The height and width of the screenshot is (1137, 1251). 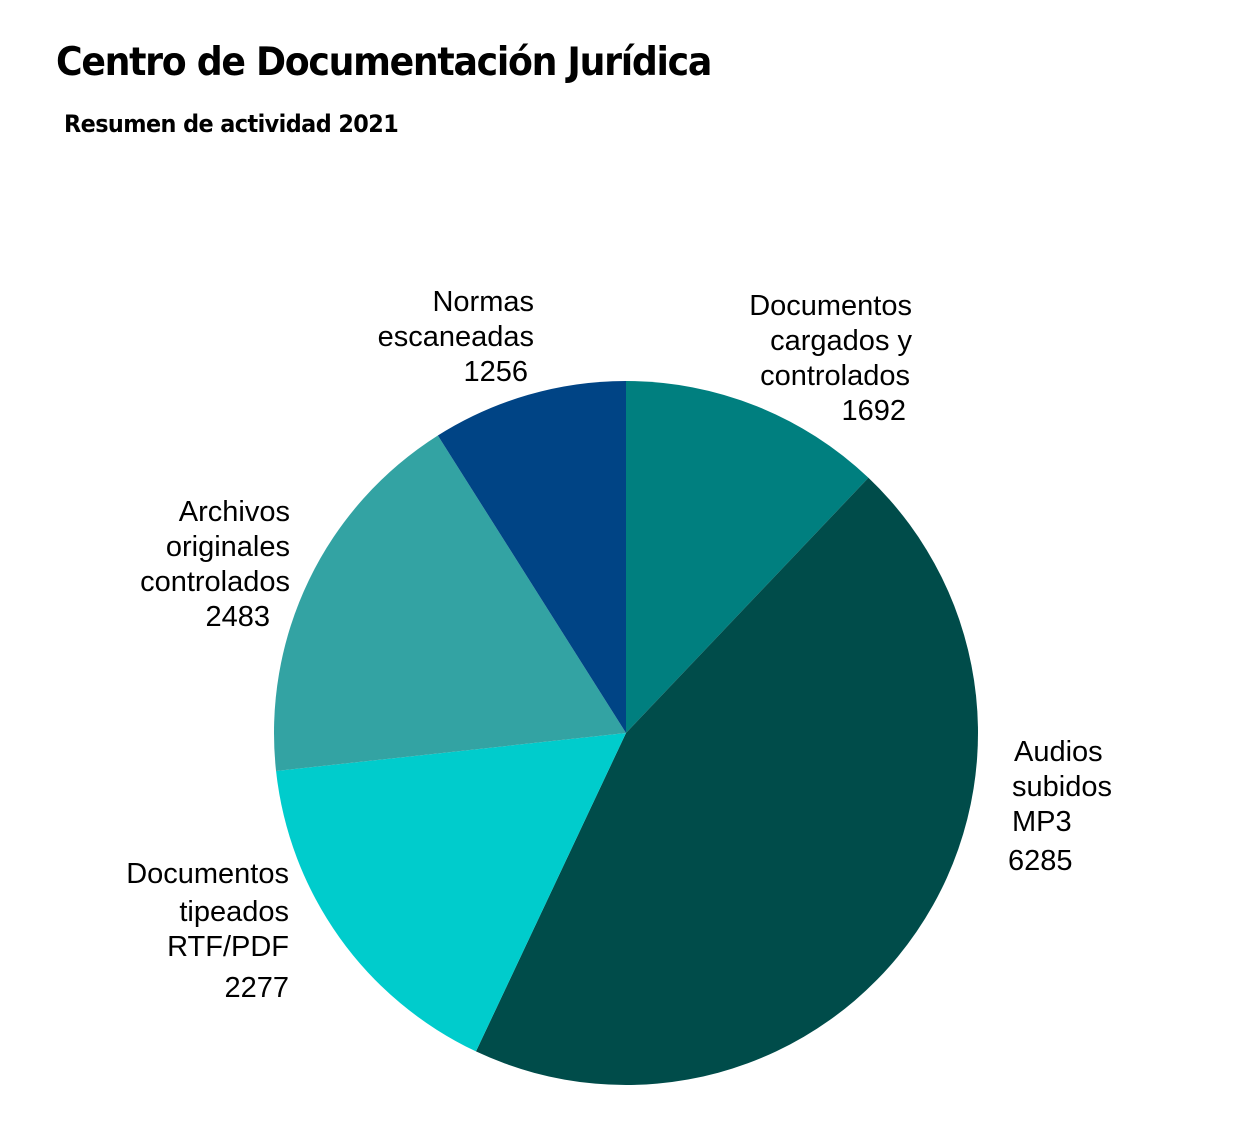 I want to click on label-documentos-tipeados: Documentos tipeados RTF/PDF 2277, so click(x=207, y=931).